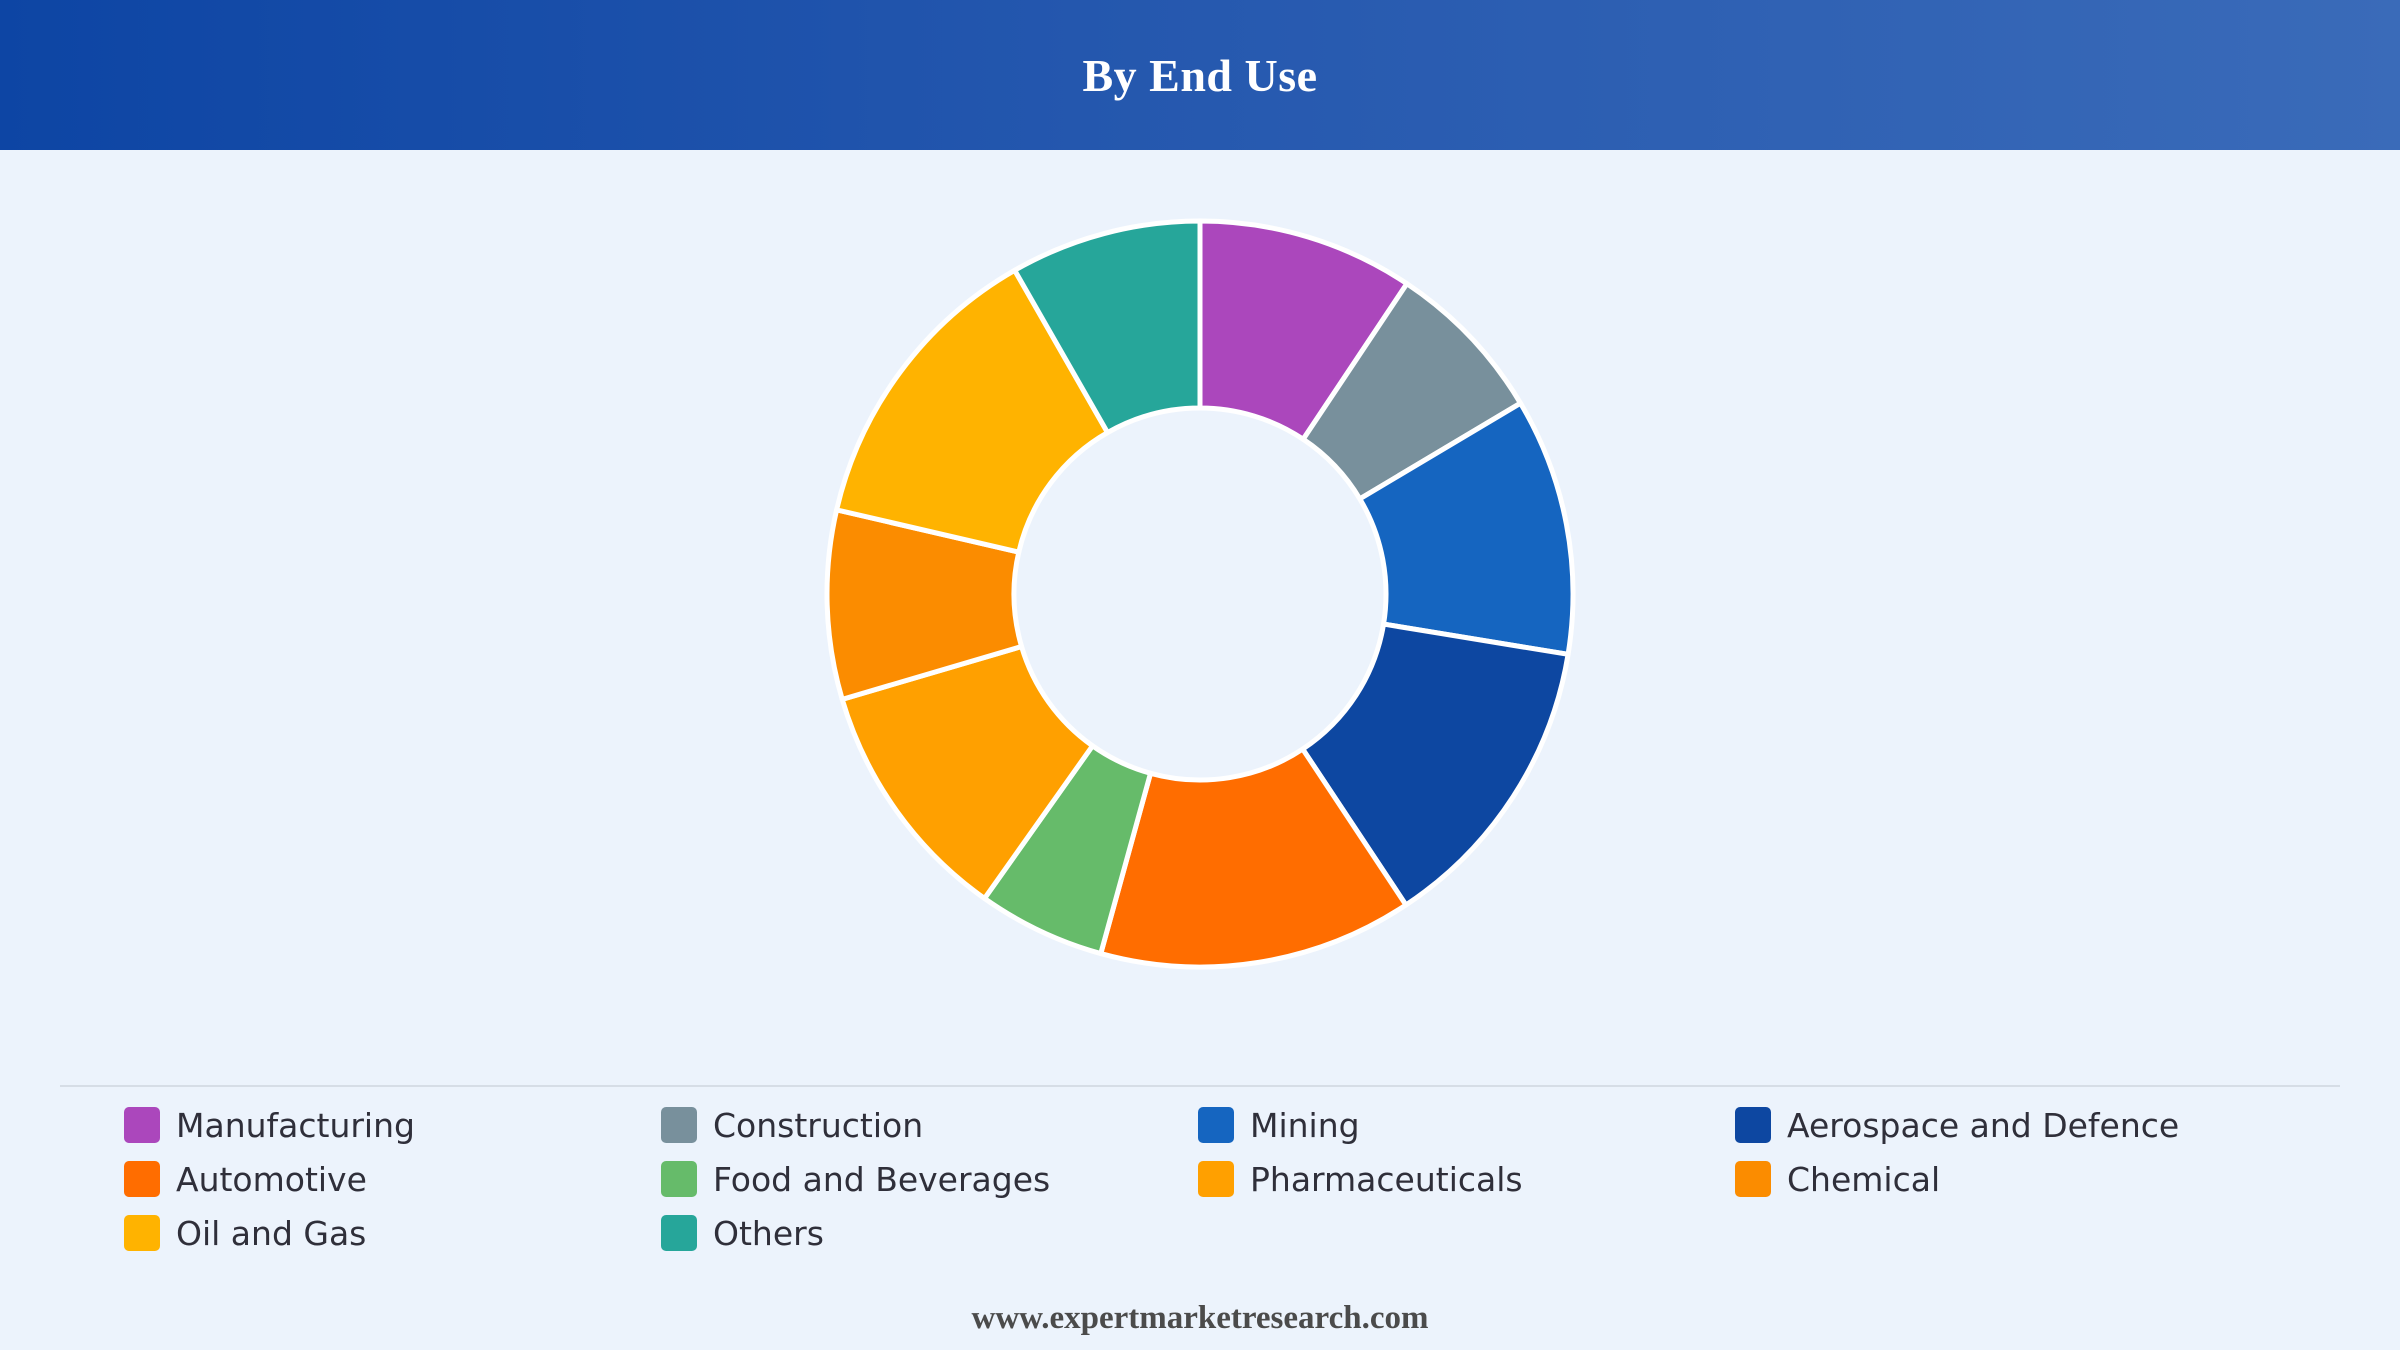  What do you see at coordinates (1983, 1125) in the screenshot?
I see `legend-label: Aerospace and Defence` at bounding box center [1983, 1125].